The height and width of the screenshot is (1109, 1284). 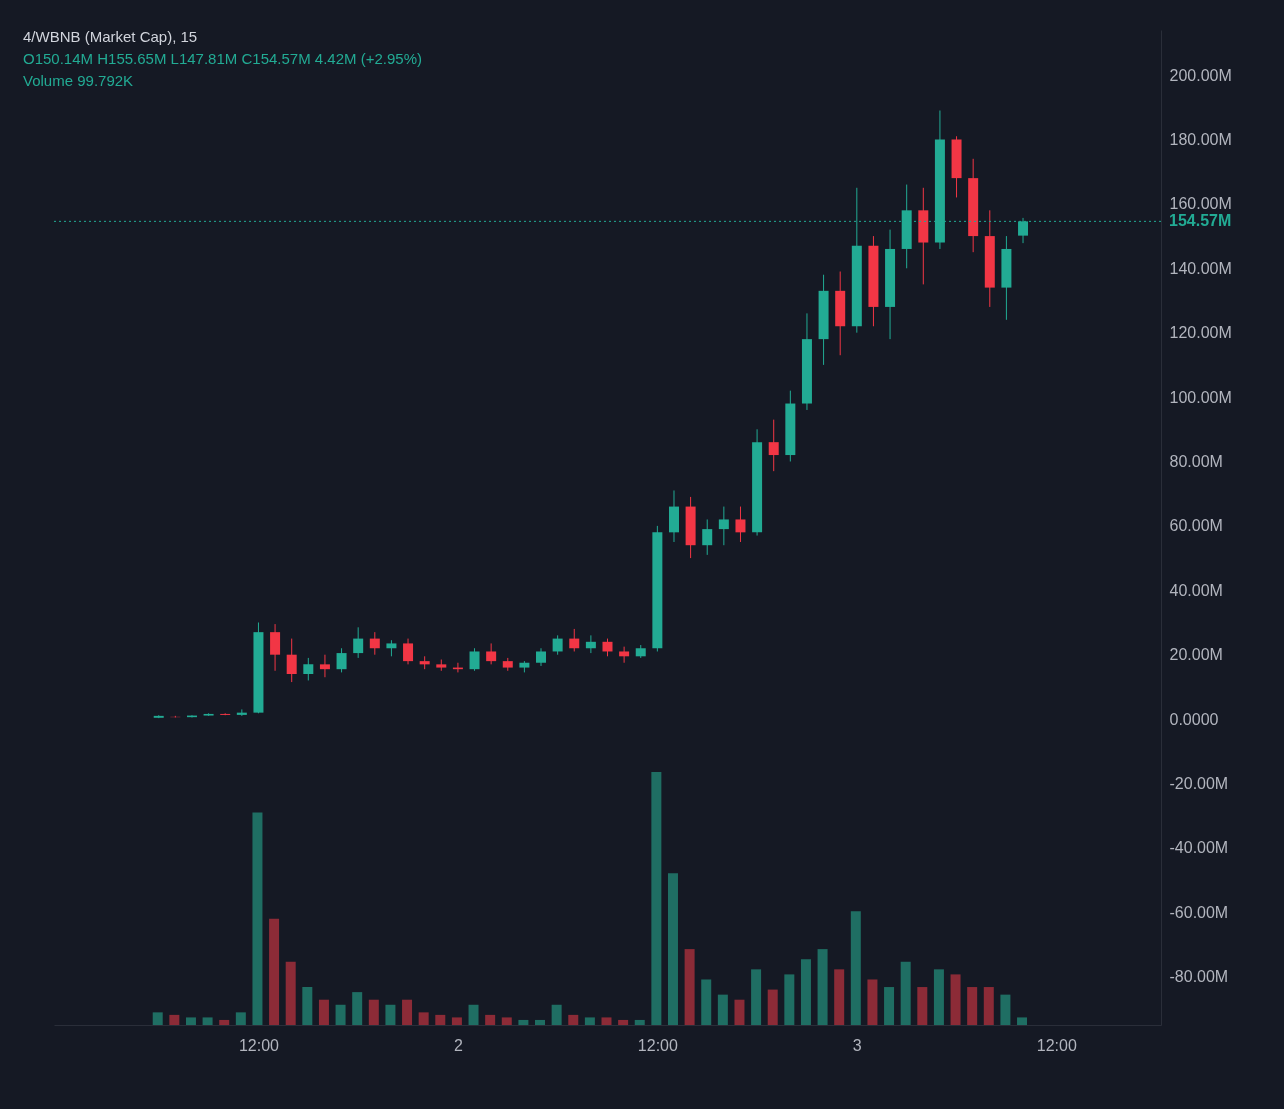 What do you see at coordinates (1200, 139) in the screenshot?
I see `y-tick-label: 180.00M` at bounding box center [1200, 139].